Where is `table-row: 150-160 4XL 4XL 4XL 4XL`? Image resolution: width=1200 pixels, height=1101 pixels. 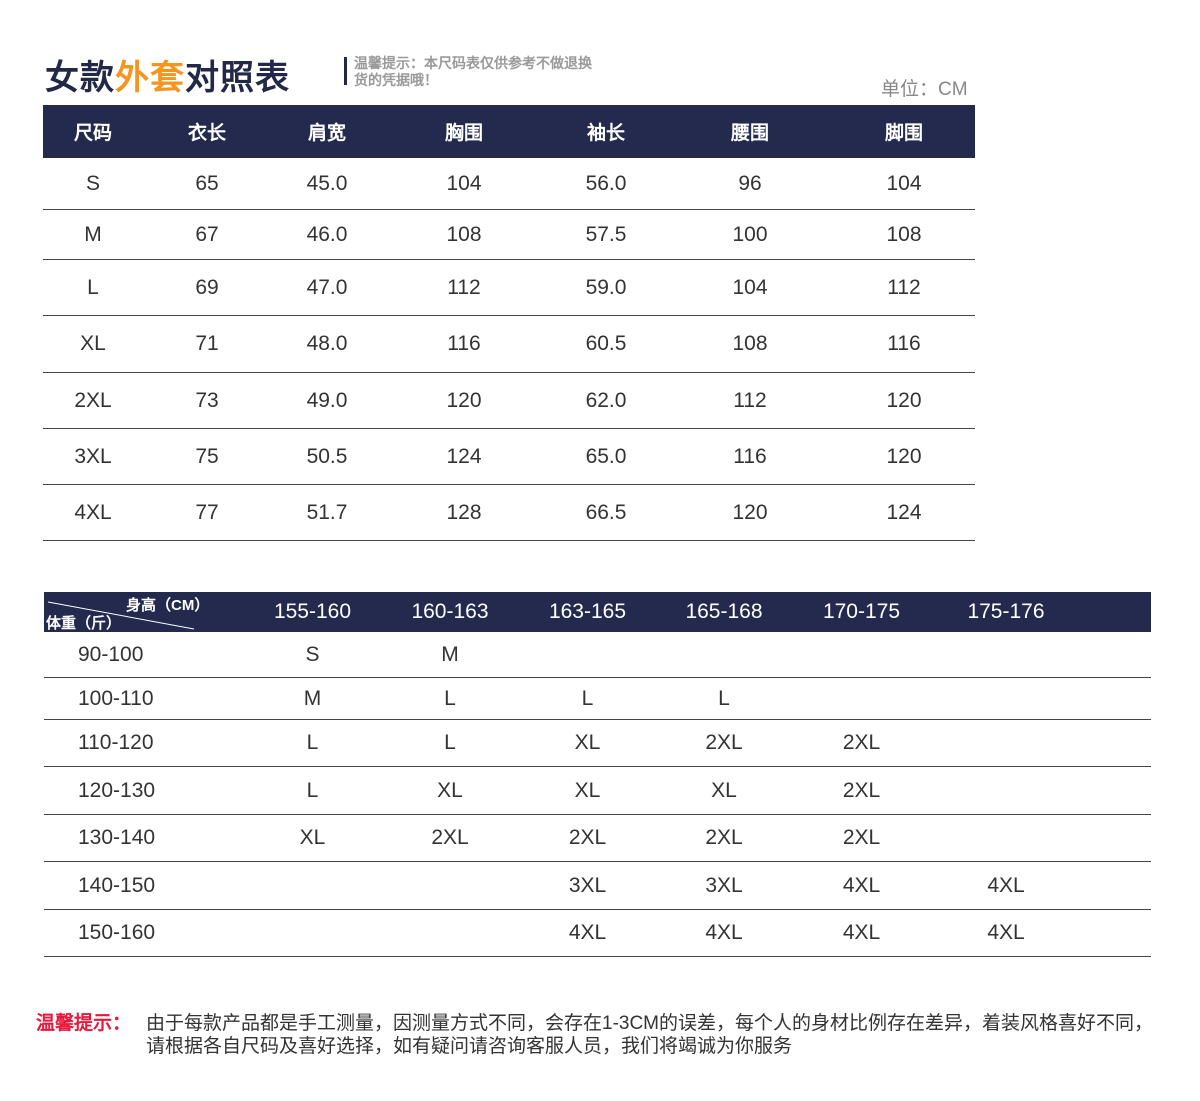
table-row: 150-160 4XL 4XL 4XL 4XL is located at coordinates (597, 933).